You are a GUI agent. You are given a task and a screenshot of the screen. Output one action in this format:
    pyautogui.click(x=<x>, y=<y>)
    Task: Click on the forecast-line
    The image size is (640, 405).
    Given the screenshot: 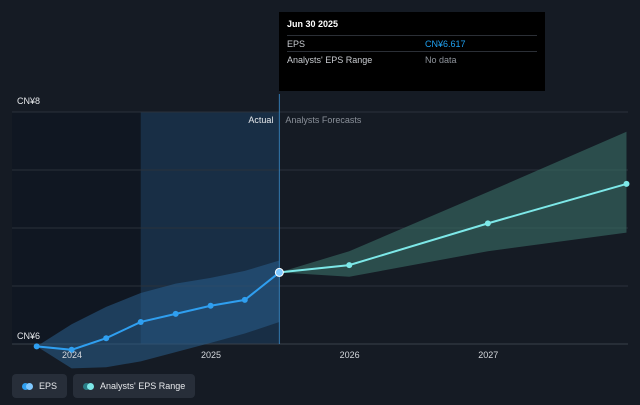 What is the action you would take?
    pyautogui.click(x=453, y=228)
    